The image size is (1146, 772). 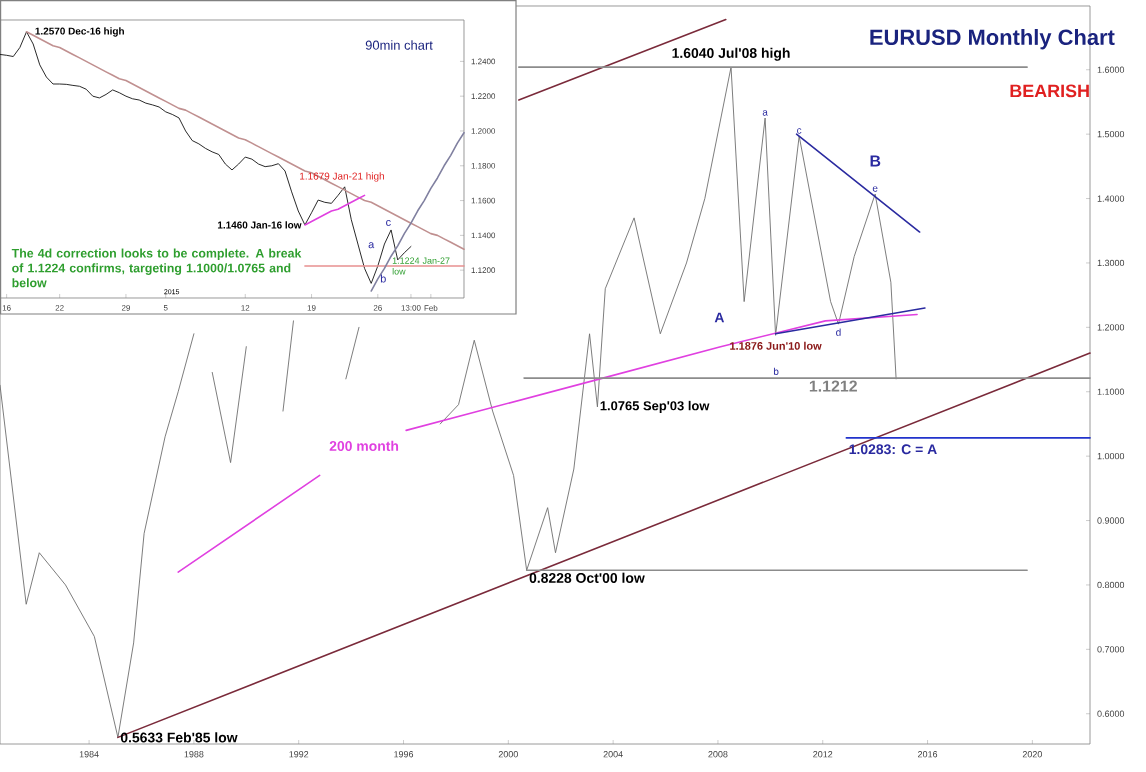 I want to click on text: EURUSD Monthly Chart, so click(x=992, y=39).